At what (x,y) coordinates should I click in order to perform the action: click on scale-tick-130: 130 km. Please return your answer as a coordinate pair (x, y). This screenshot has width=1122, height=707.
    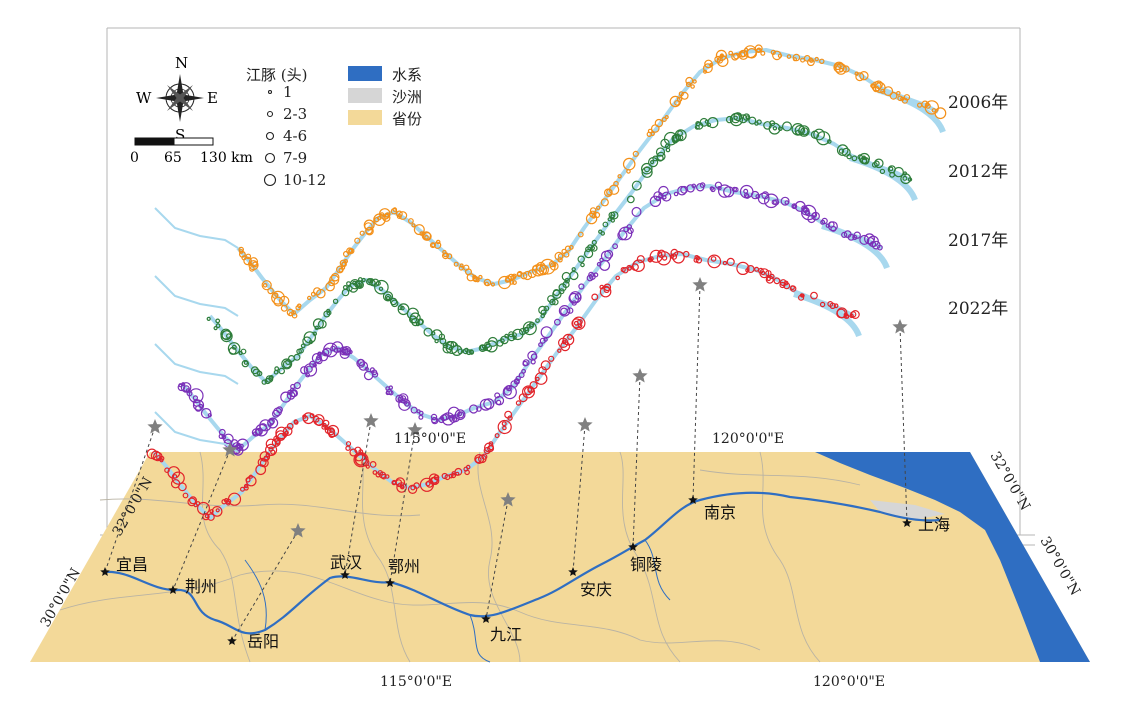
    Looking at the image, I should click on (226, 158).